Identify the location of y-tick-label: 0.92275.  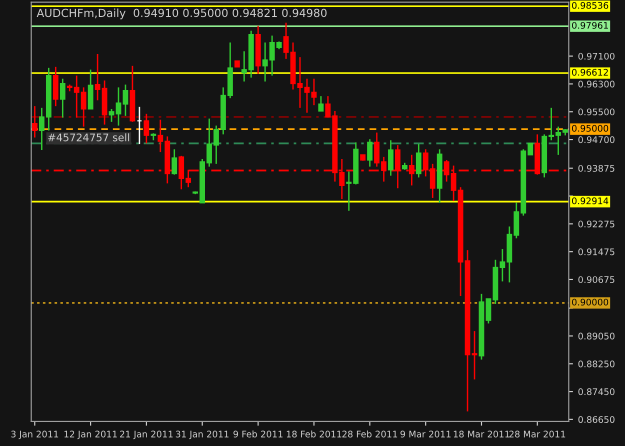
(596, 224).